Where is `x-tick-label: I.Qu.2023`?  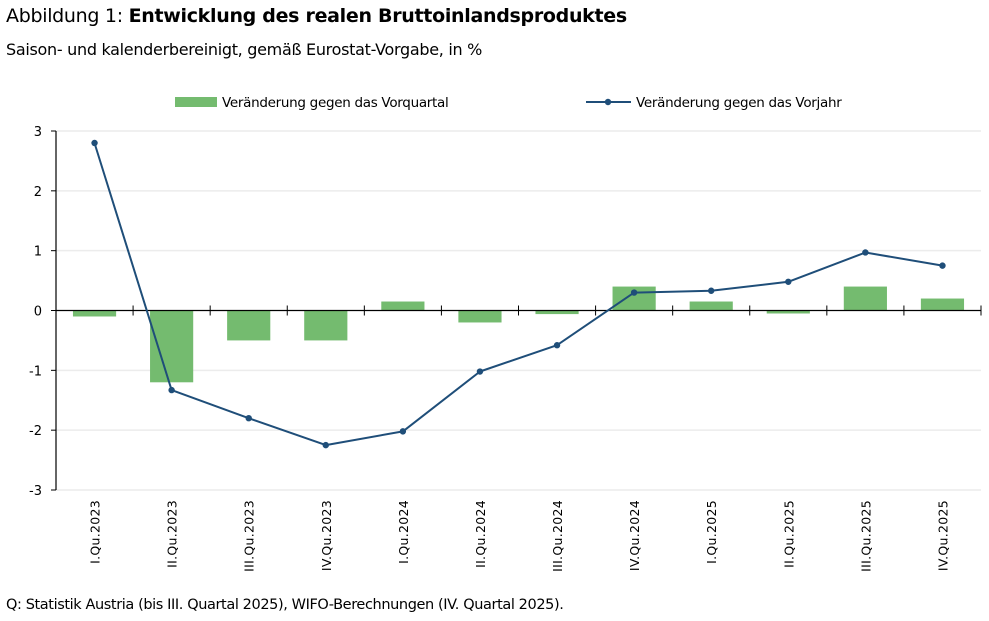 x-tick-label: I.Qu.2023 is located at coordinates (95, 532).